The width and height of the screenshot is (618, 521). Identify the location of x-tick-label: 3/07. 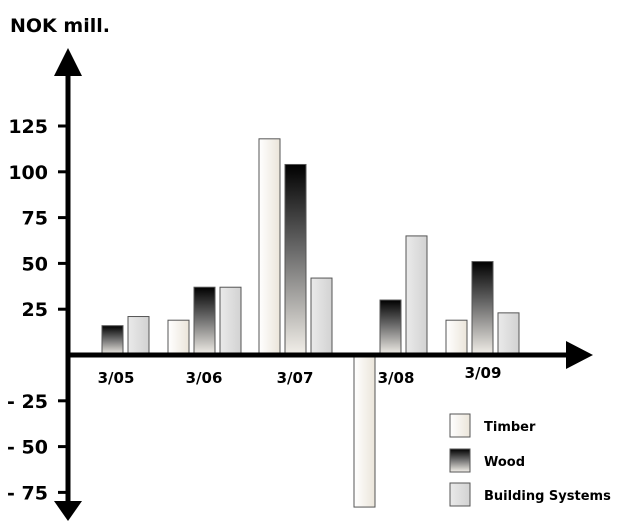
(295, 378).